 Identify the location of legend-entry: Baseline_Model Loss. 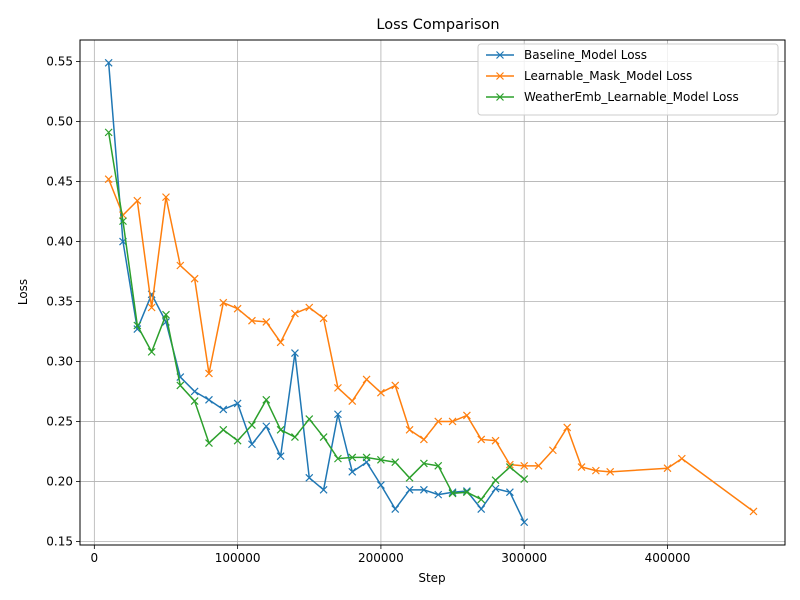
(566, 55).